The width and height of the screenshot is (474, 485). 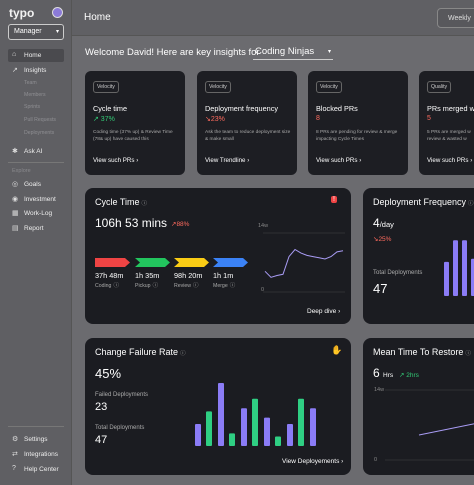 What do you see at coordinates (186, 286) in the screenshot?
I see `stage-label-review: Review ⓘ` at bounding box center [186, 286].